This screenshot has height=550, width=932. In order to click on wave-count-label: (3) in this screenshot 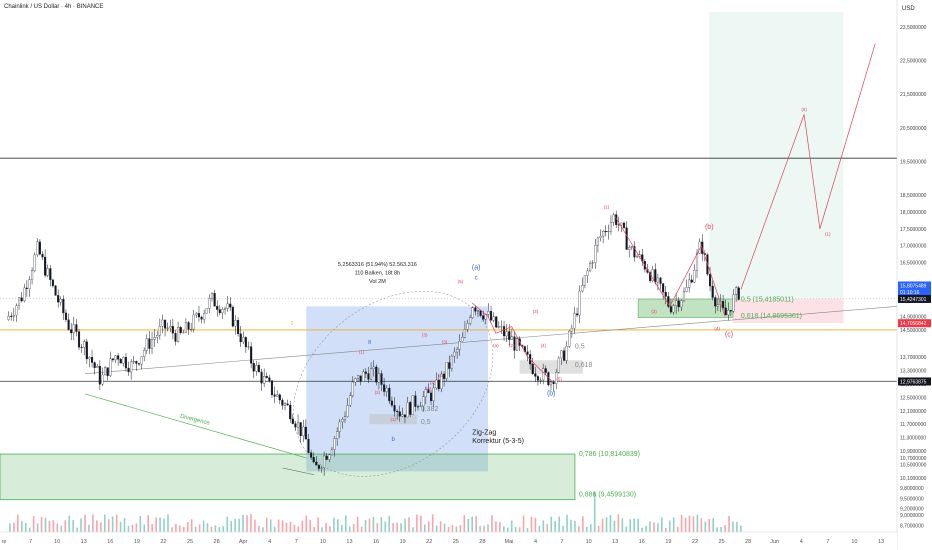, I will do `click(536, 311)`.